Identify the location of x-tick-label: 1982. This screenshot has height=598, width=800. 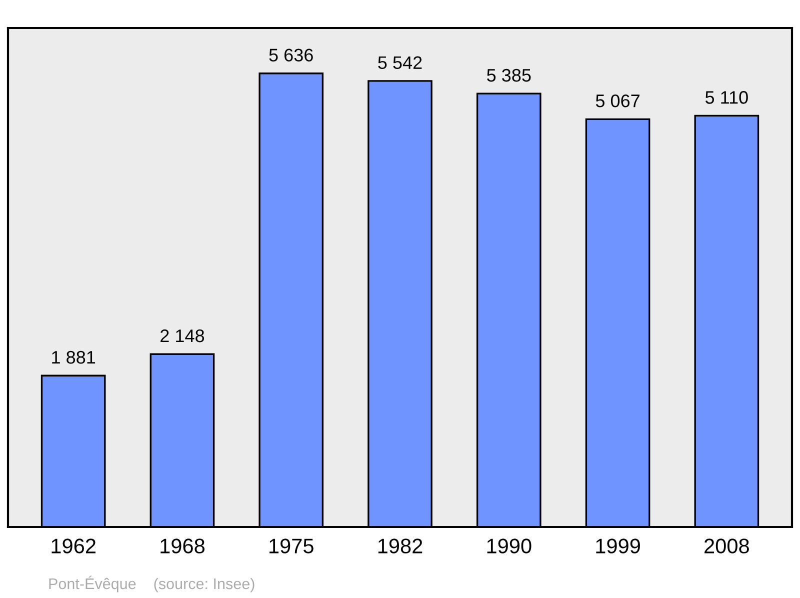
(400, 546).